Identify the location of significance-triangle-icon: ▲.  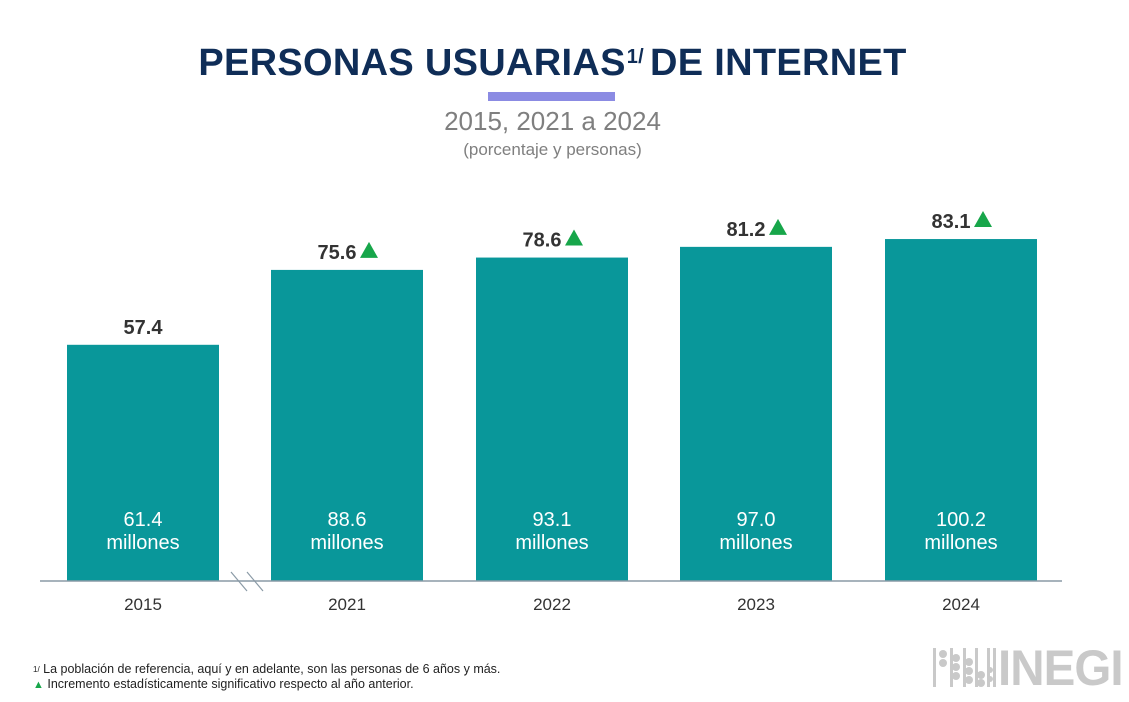
(38, 685).